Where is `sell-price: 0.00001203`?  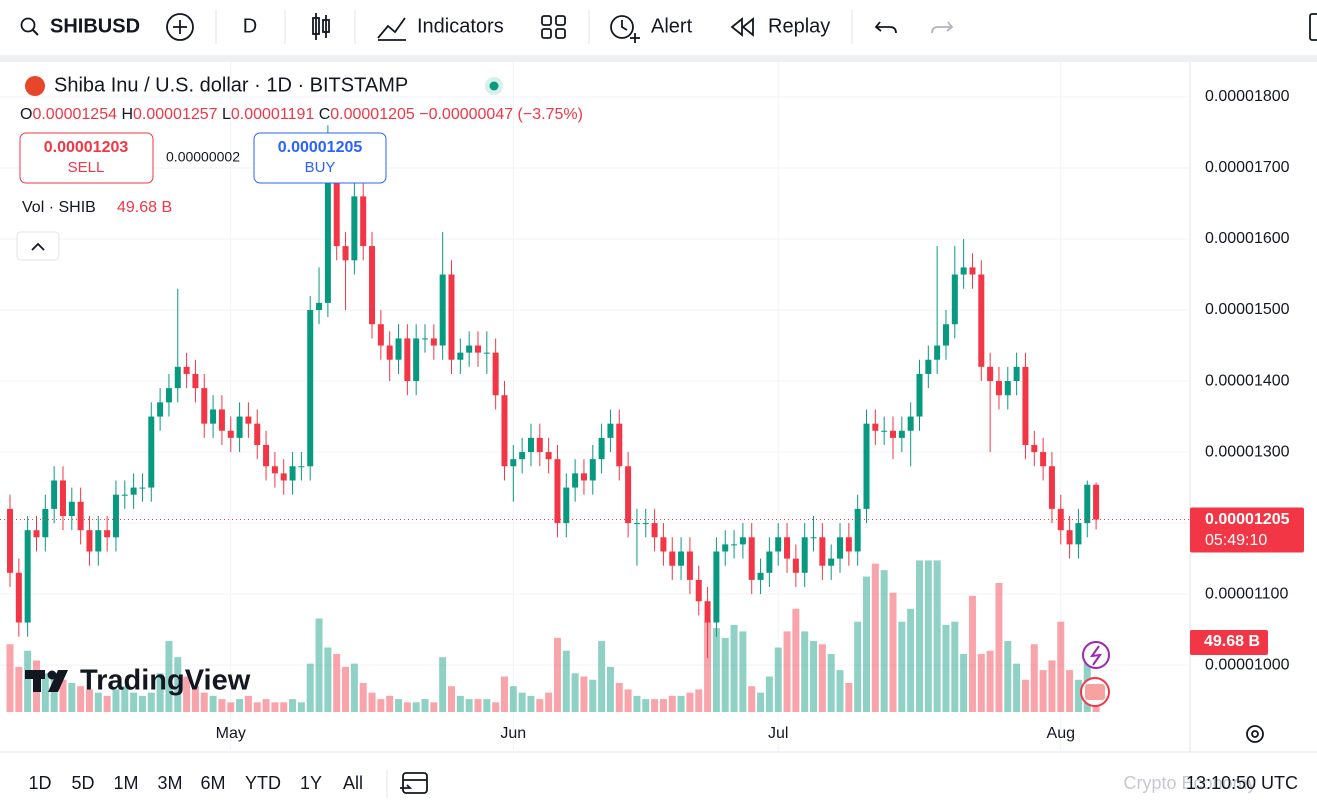
sell-price: 0.00001203 is located at coordinates (86, 147).